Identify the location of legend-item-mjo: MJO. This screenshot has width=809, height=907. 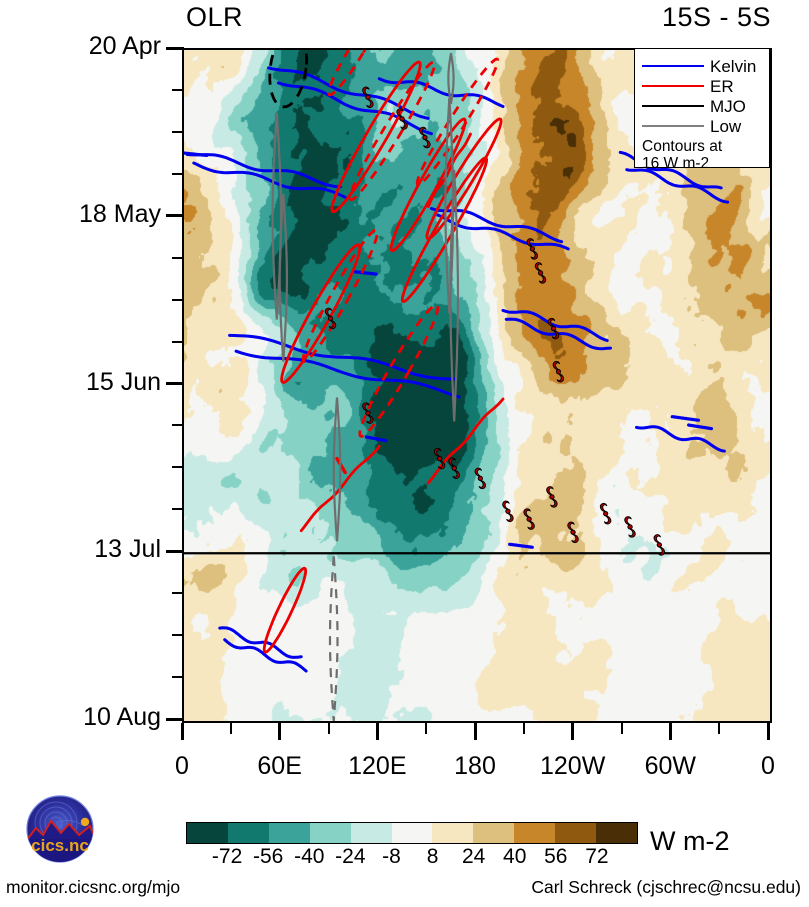
(702, 106).